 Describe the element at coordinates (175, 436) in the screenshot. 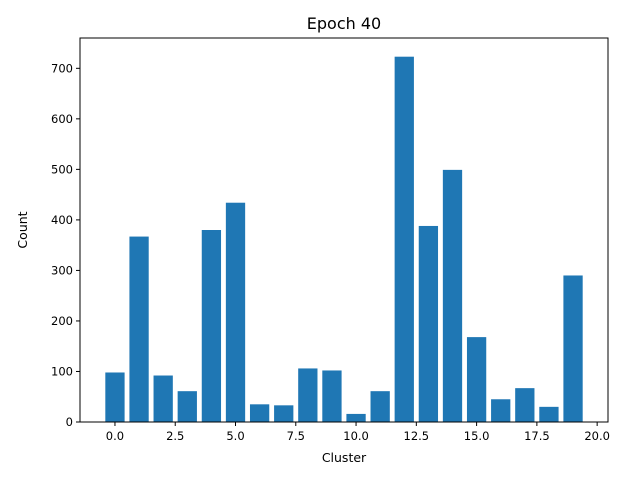

I see `x-tick-label: 2.5` at that location.